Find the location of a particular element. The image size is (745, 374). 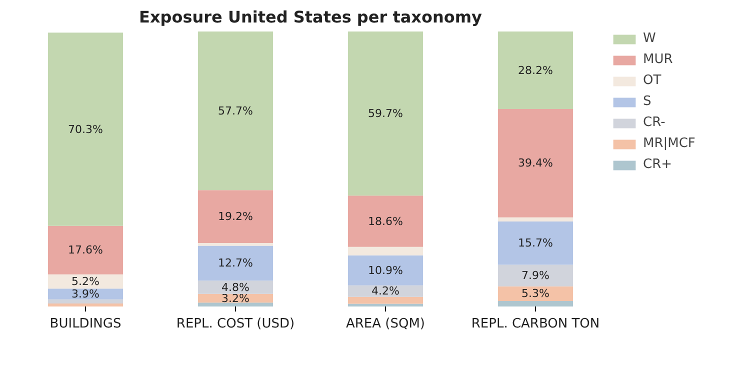

legend-label: W is located at coordinates (650, 38).